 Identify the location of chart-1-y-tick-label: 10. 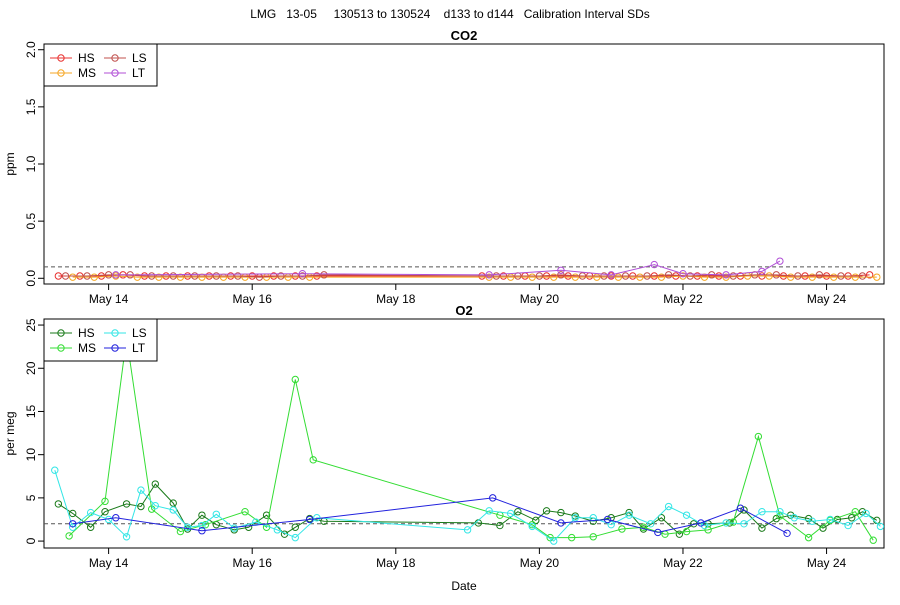
(31, 455).